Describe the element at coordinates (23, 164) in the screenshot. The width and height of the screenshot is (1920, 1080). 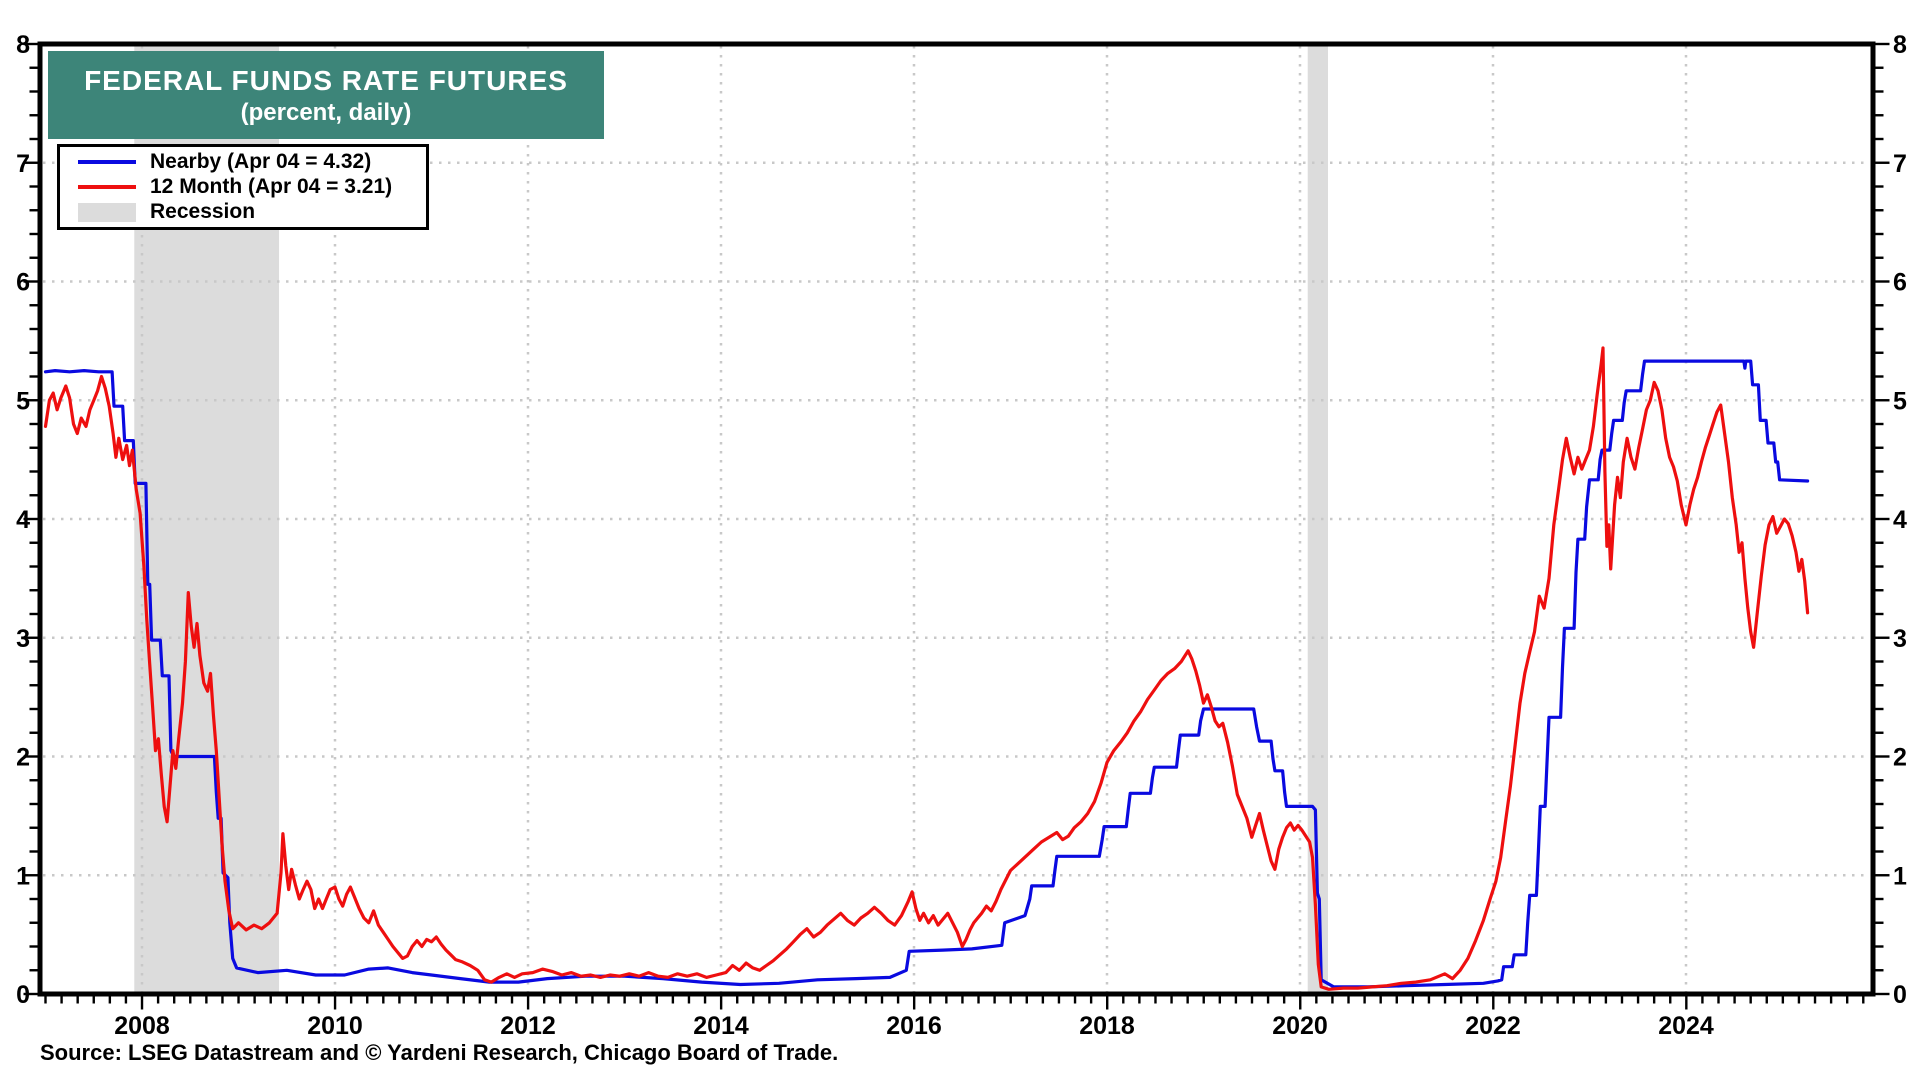
I see `y-axis-label-left: 7` at that location.